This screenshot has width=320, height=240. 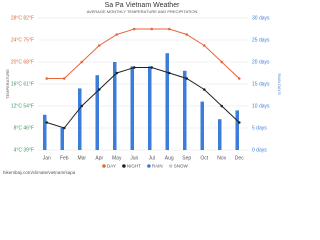 I want to click on x-tick-label: May, so click(x=117, y=158).